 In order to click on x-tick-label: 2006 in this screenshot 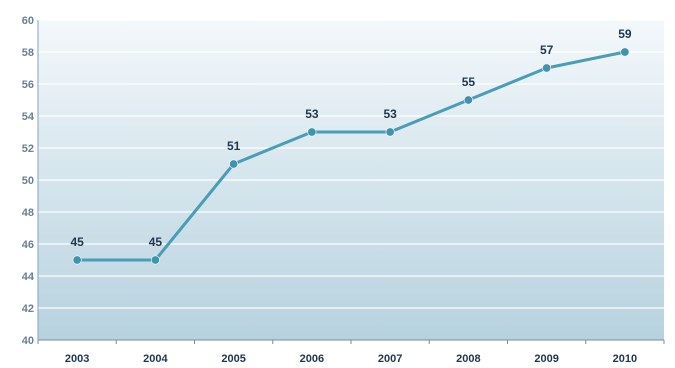, I will do `click(312, 359)`.